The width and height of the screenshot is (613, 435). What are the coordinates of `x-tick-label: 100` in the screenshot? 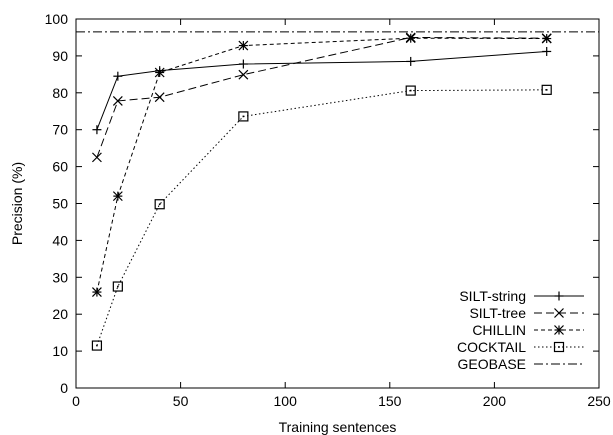 It's located at (286, 401).